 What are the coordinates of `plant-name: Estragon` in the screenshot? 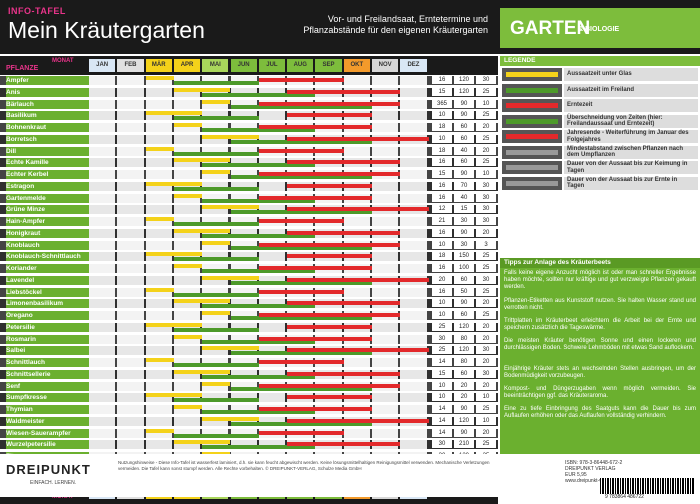 It's located at (48, 186).